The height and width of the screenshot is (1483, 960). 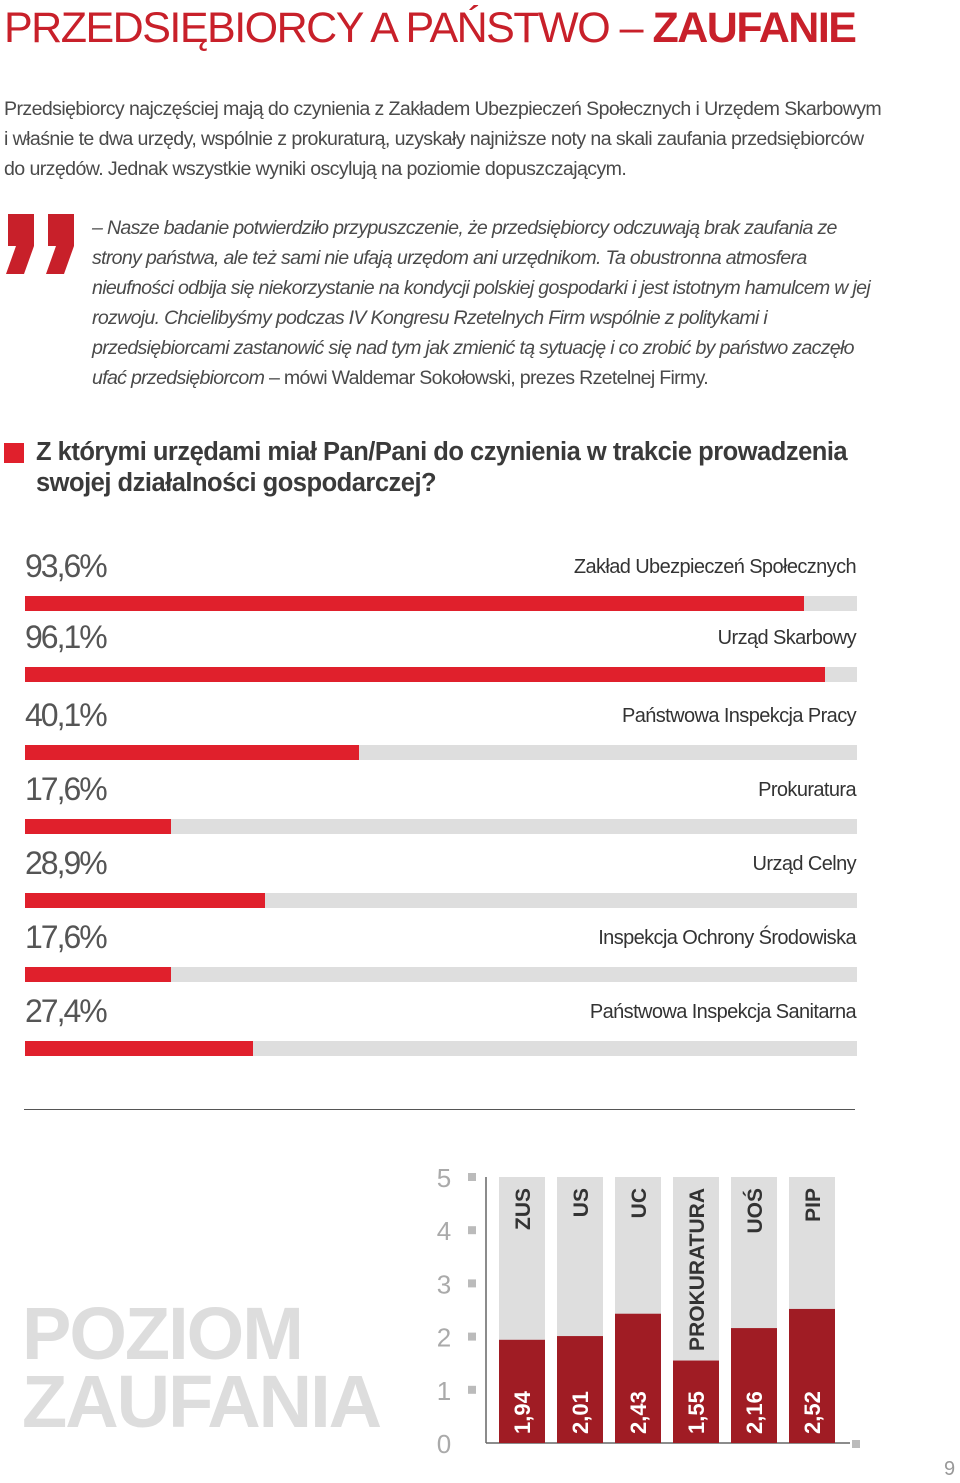 What do you see at coordinates (723, 1012) in the screenshot?
I see `bar-category-label: Państwowa Inspekcja Sanitarna` at bounding box center [723, 1012].